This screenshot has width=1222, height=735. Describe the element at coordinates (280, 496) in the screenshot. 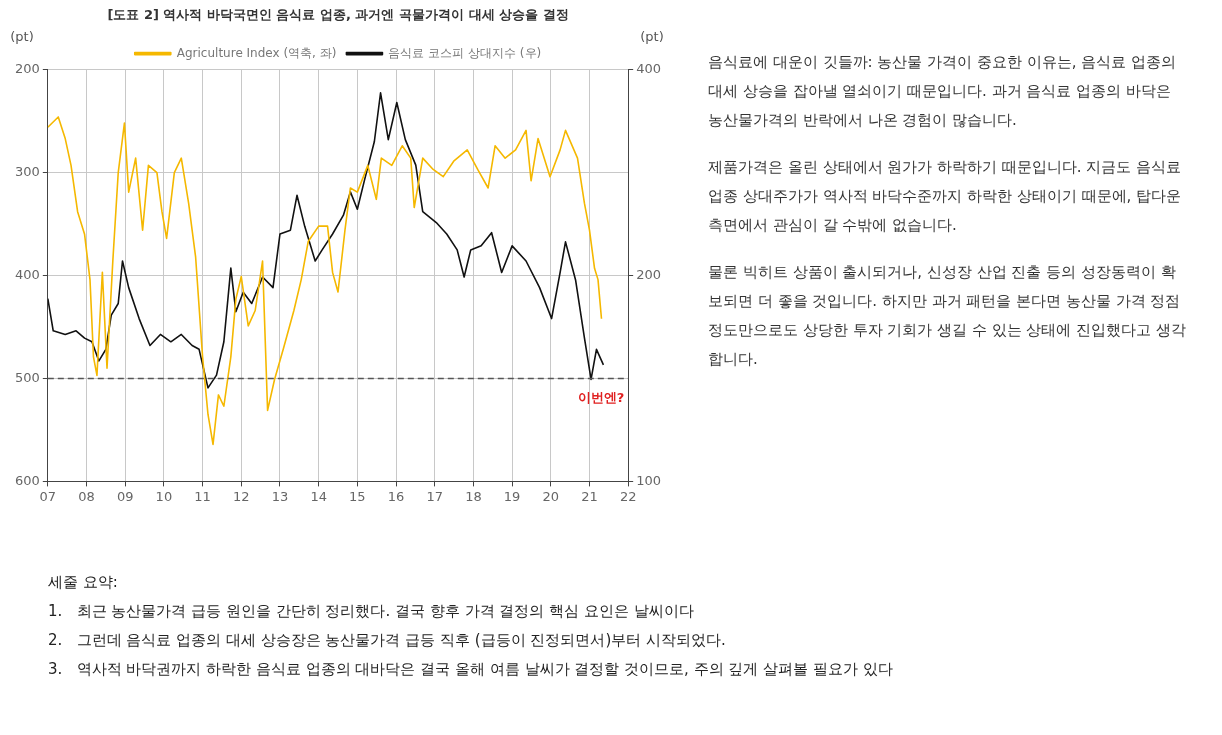

I see `x-tick-label: 13` at that location.